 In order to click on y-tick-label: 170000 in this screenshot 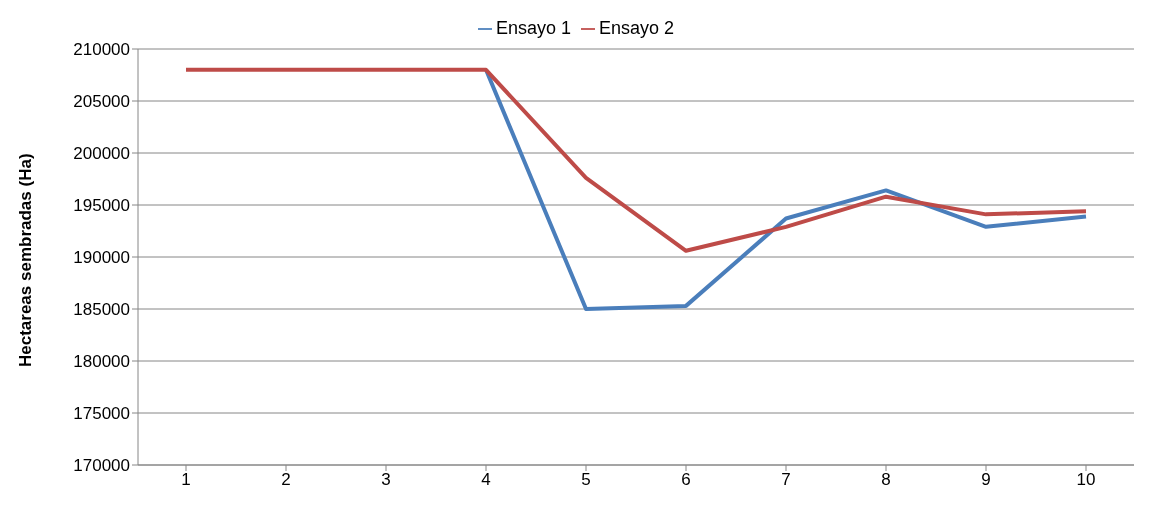, I will do `click(101, 466)`.